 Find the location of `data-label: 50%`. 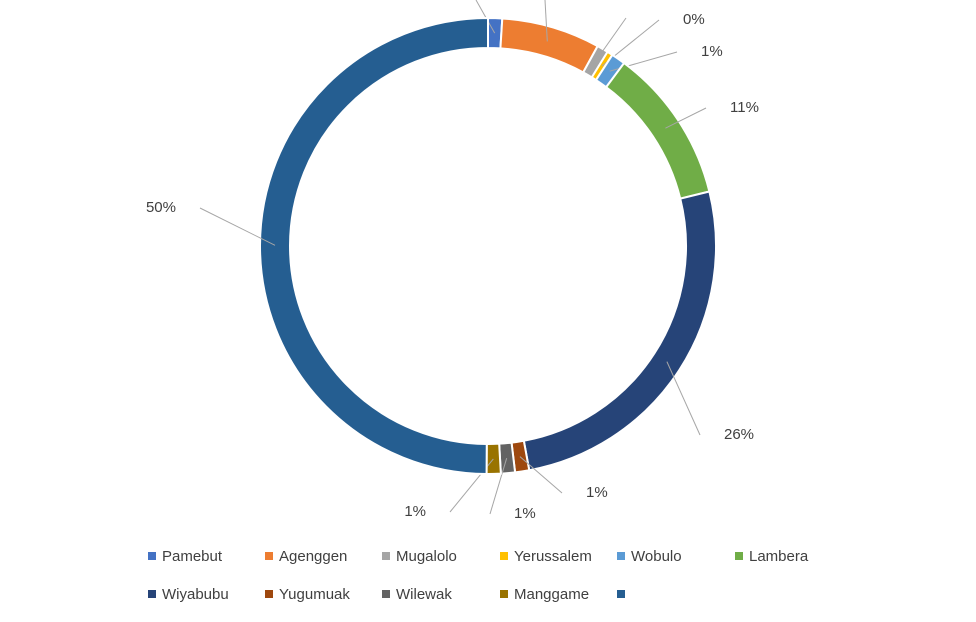

data-label: 50% is located at coordinates (161, 207).